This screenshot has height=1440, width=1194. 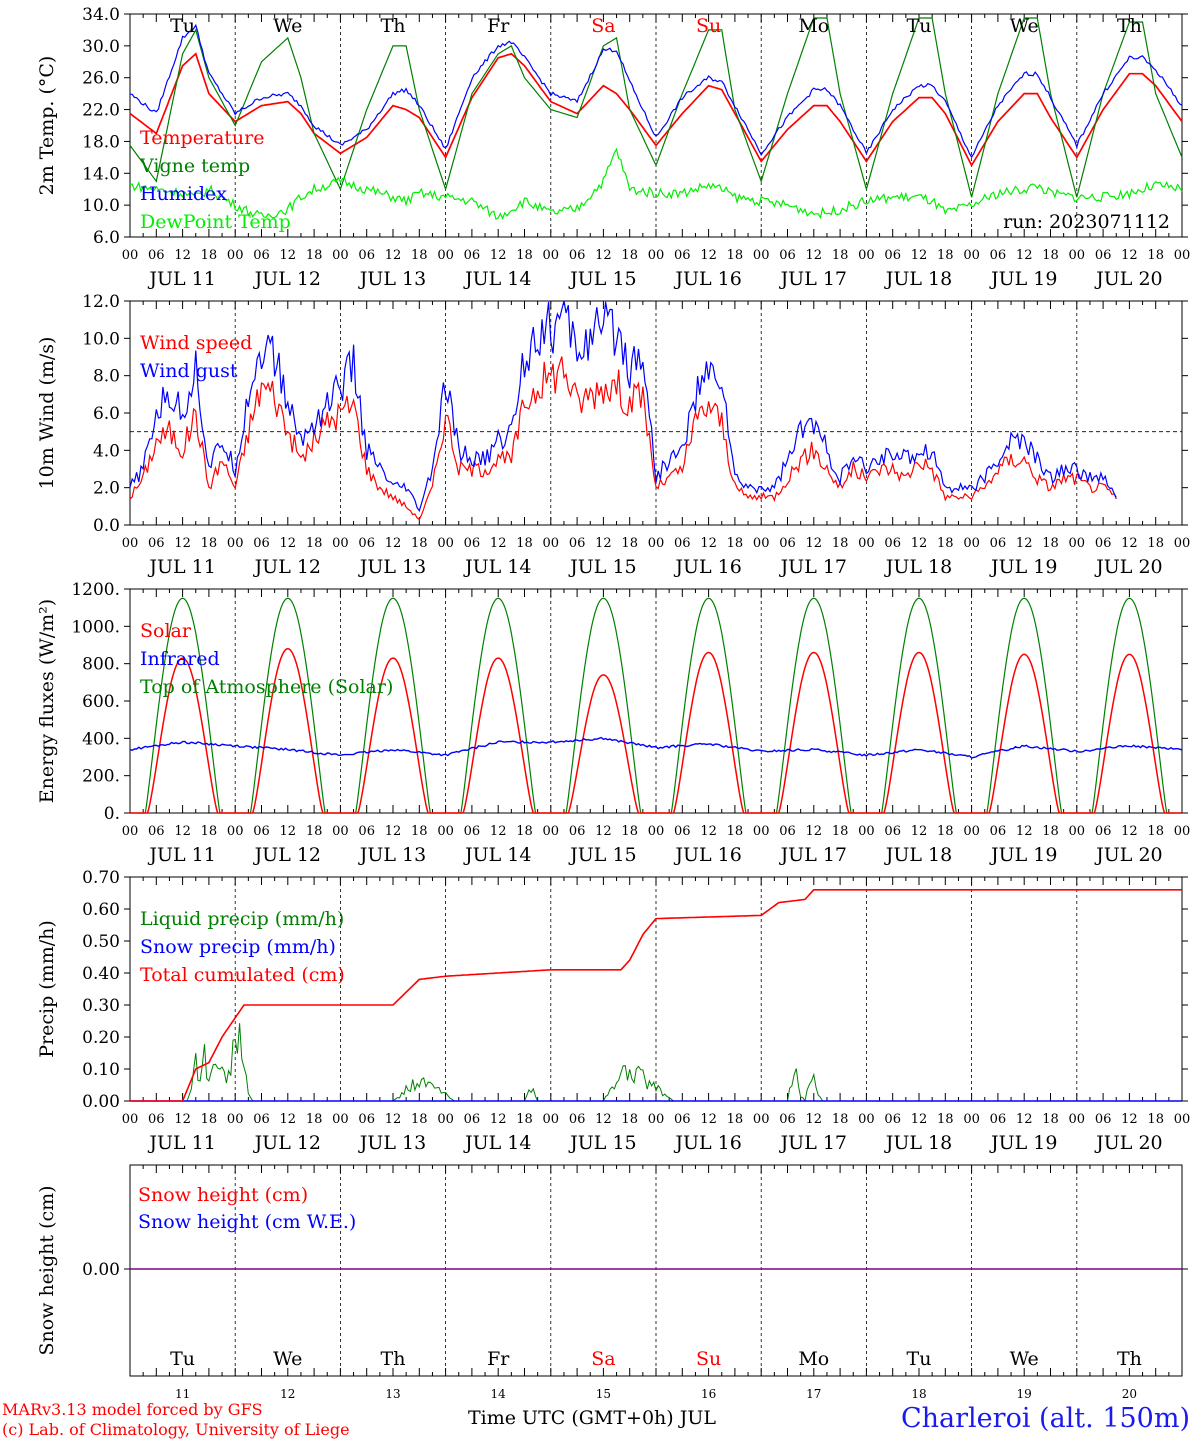 What do you see at coordinates (392, 567) in the screenshot?
I see `date-label: JUL 13` at bounding box center [392, 567].